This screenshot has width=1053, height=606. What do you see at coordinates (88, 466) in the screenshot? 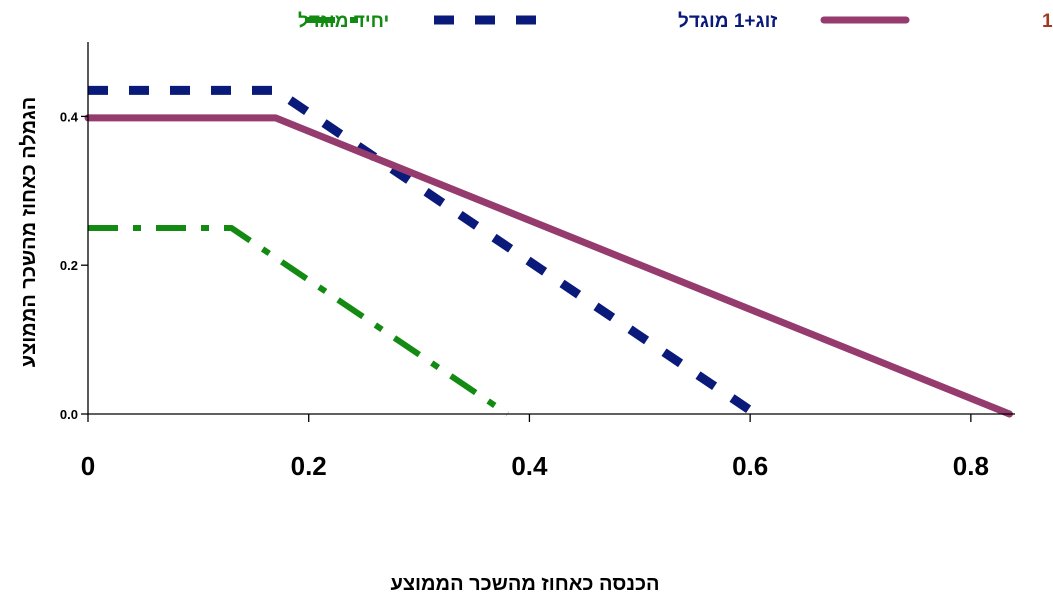
I see `x-tick-label: 0` at bounding box center [88, 466].